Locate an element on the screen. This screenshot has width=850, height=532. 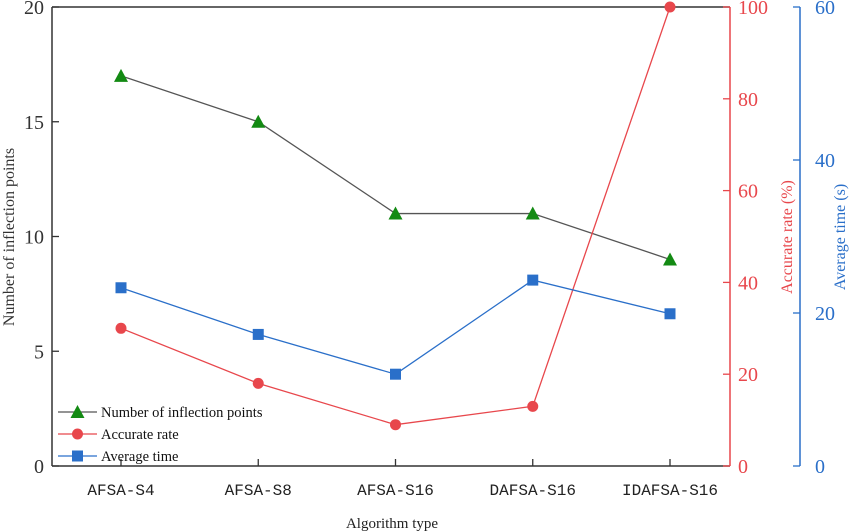
left-tick-label: 15 is located at coordinates (34, 123).